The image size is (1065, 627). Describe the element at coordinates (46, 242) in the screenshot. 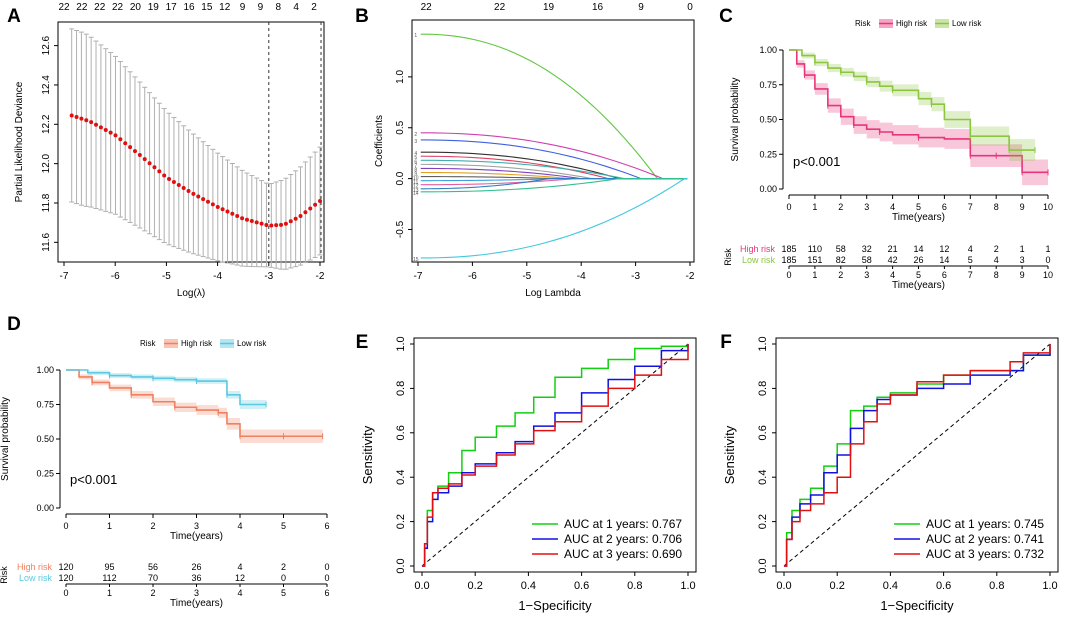

I see `y-tick-label: 11.6` at that location.